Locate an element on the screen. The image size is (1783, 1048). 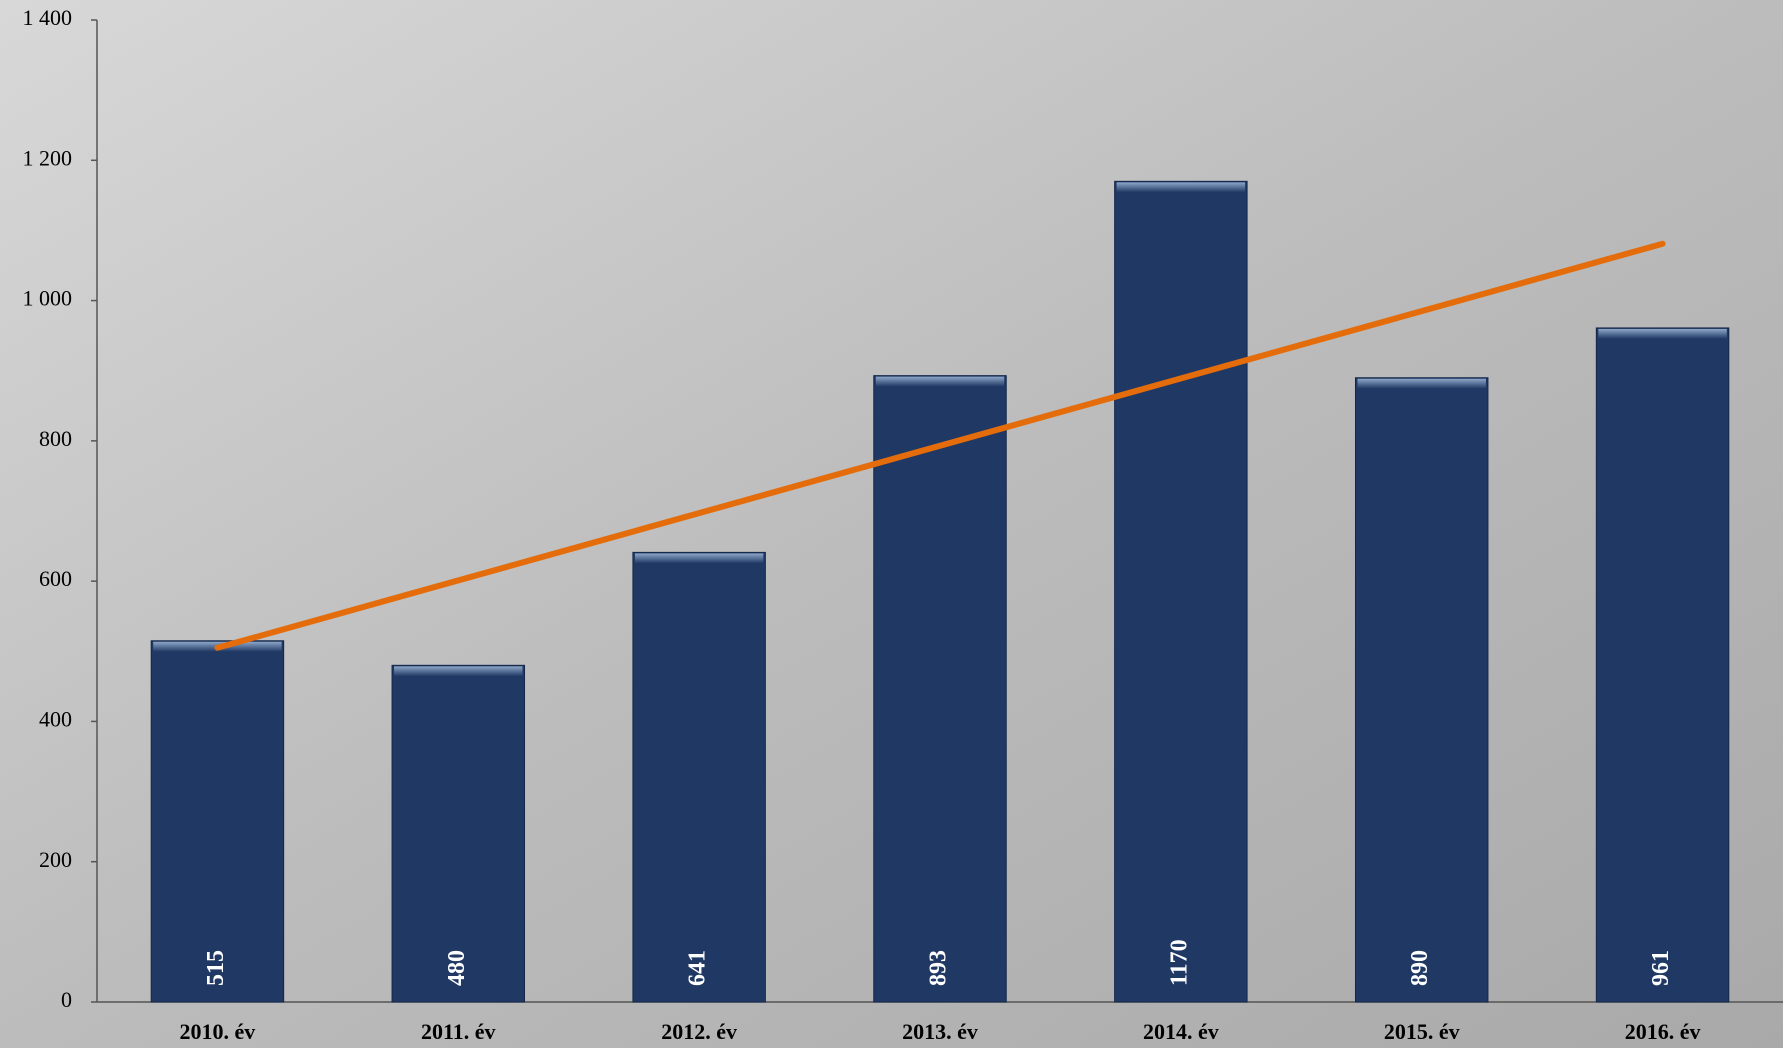
y-tick-label: 400 is located at coordinates (55, 718).